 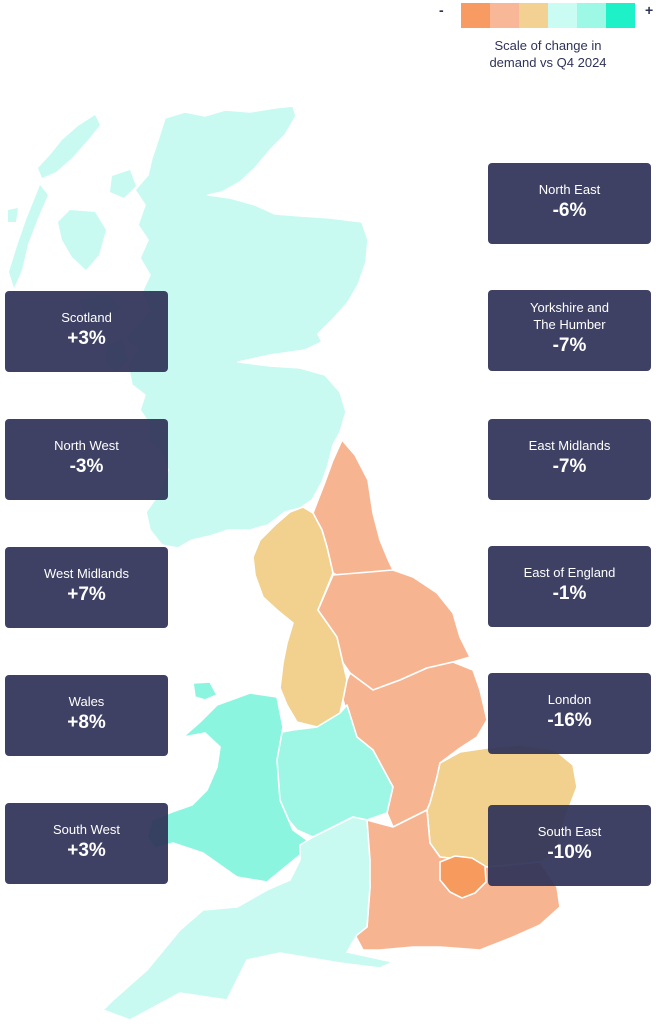 I want to click on legend-swatches, so click(x=548, y=15).